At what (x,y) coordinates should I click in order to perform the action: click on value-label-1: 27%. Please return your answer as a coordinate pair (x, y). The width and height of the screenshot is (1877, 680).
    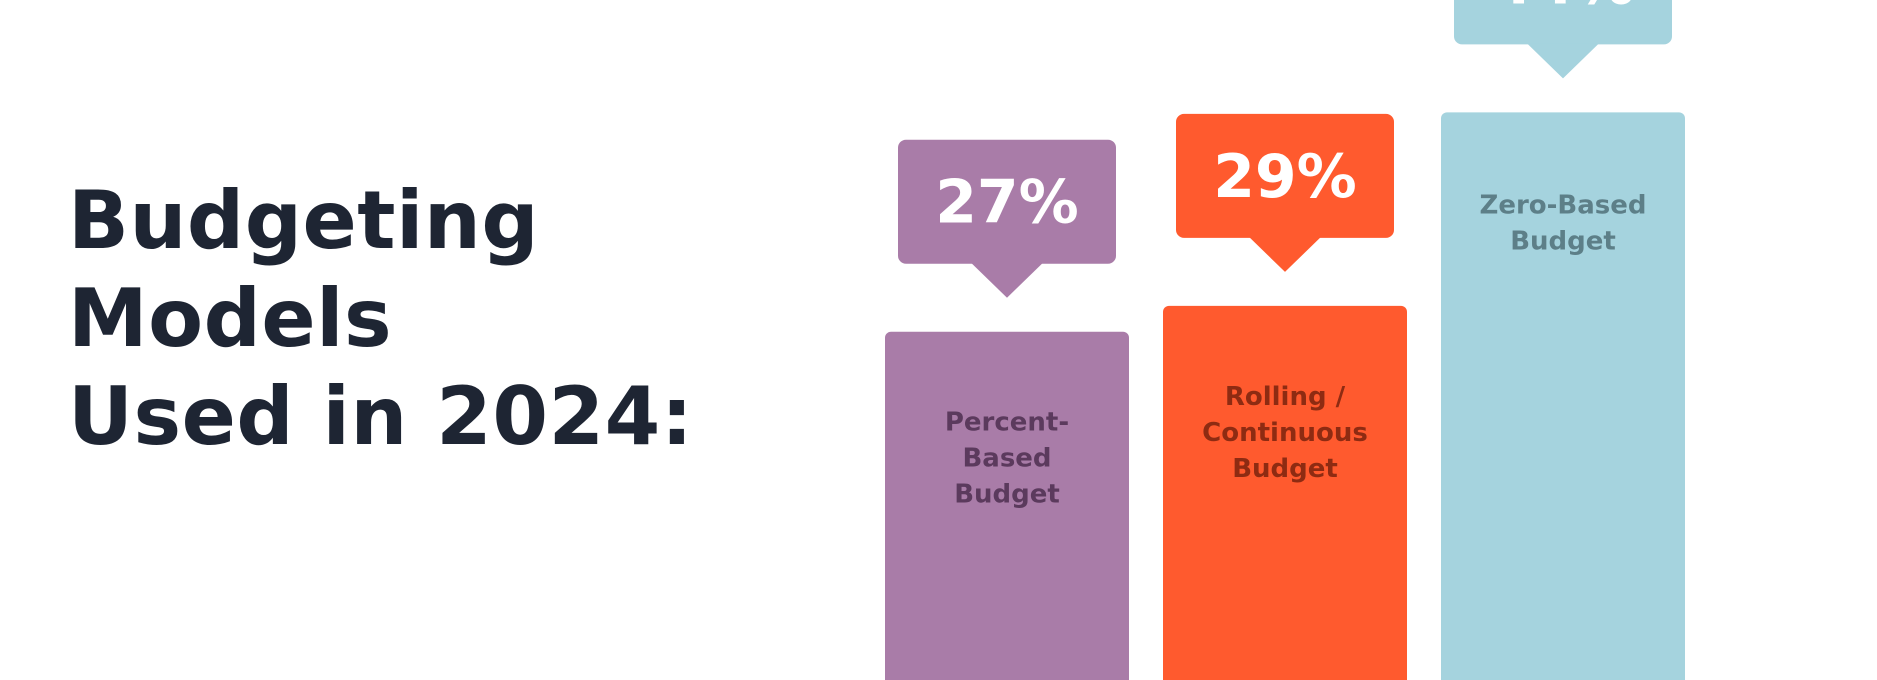
    Looking at the image, I should click on (1007, 203).